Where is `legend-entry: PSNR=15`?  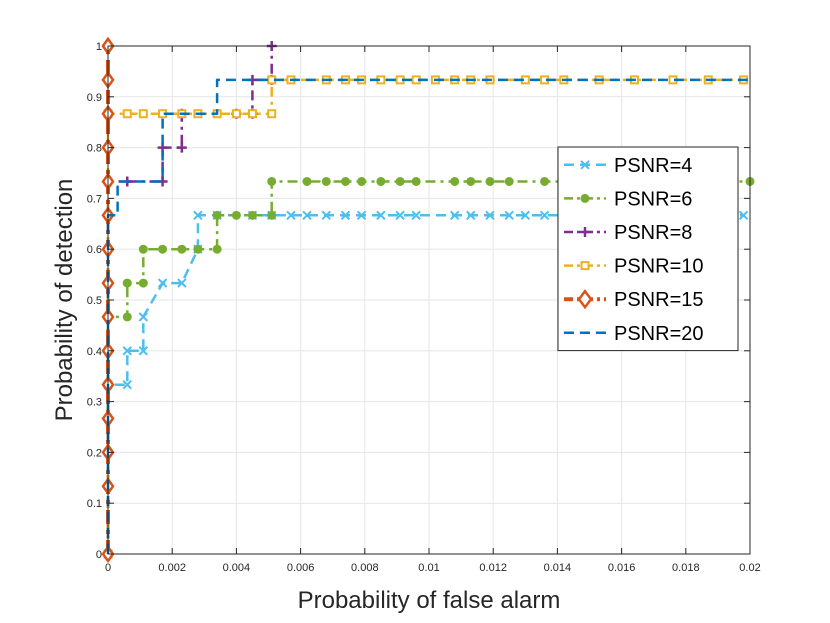
legend-entry: PSNR=15 is located at coordinates (634, 300).